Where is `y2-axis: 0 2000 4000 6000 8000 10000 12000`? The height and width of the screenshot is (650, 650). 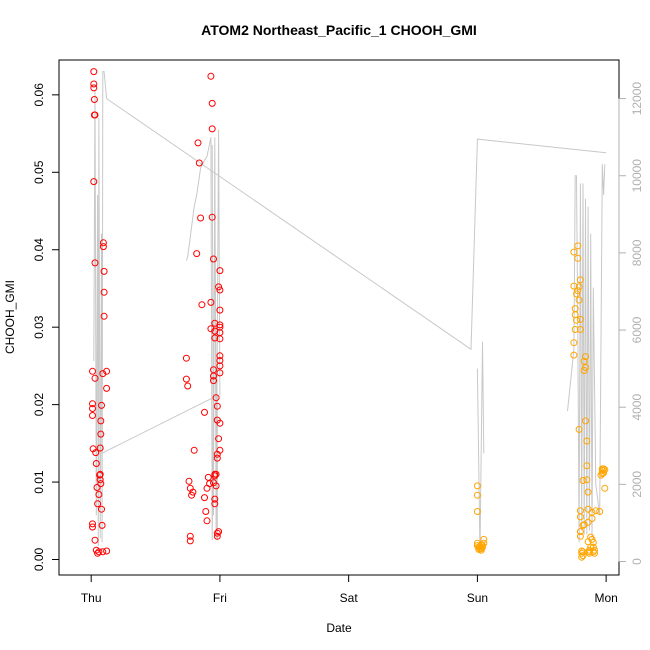 y2-axis: 0 2000 4000 6000 8000 10000 12000 is located at coordinates (631, 323).